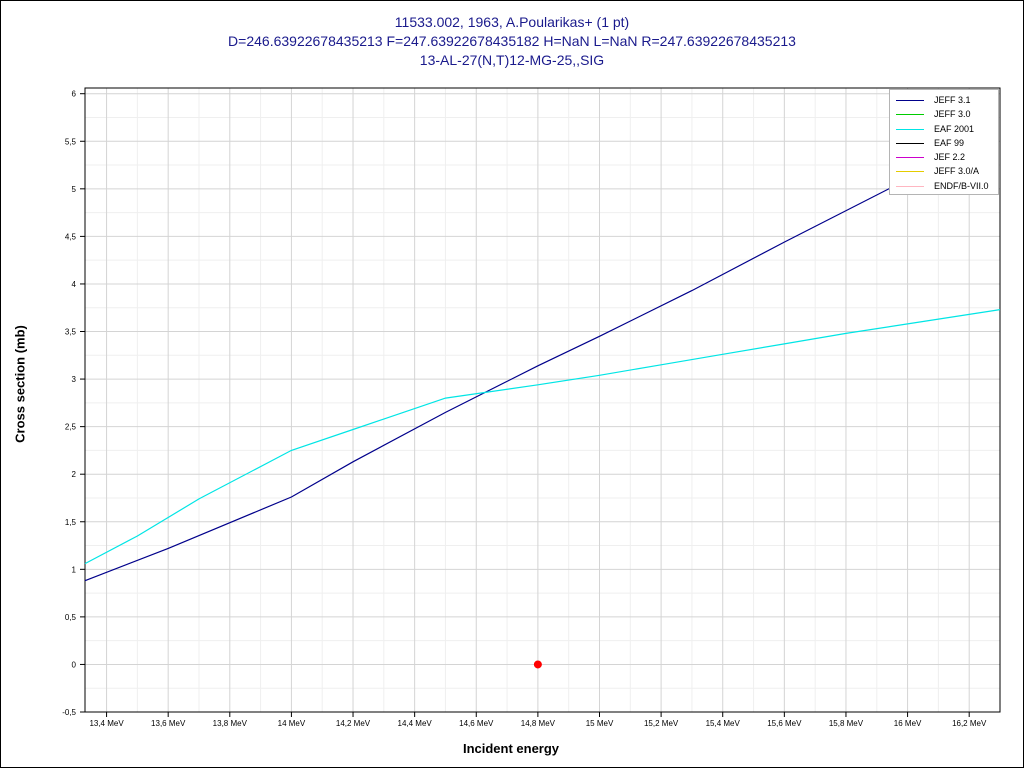  What do you see at coordinates (723, 723) in the screenshot?
I see `x-tick-label: 15,4 MeV` at bounding box center [723, 723].